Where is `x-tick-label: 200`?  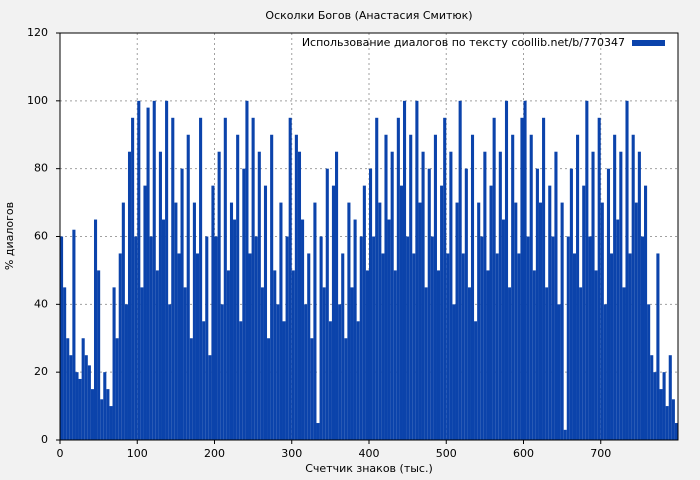 x-tick-label: 200 is located at coordinates (214, 453).